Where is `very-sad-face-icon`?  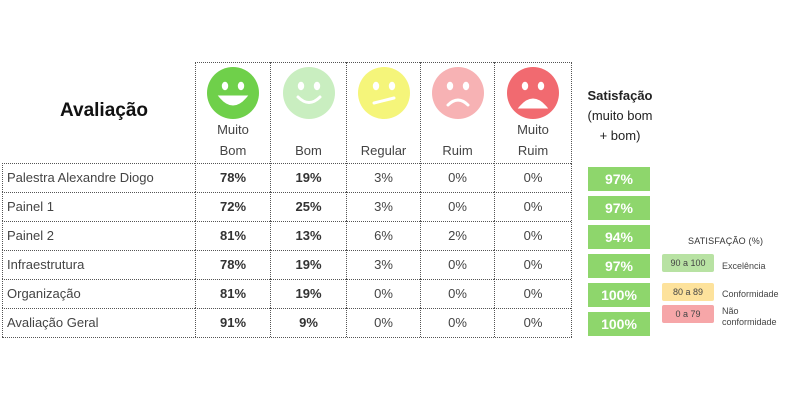 very-sad-face-icon is located at coordinates (533, 95).